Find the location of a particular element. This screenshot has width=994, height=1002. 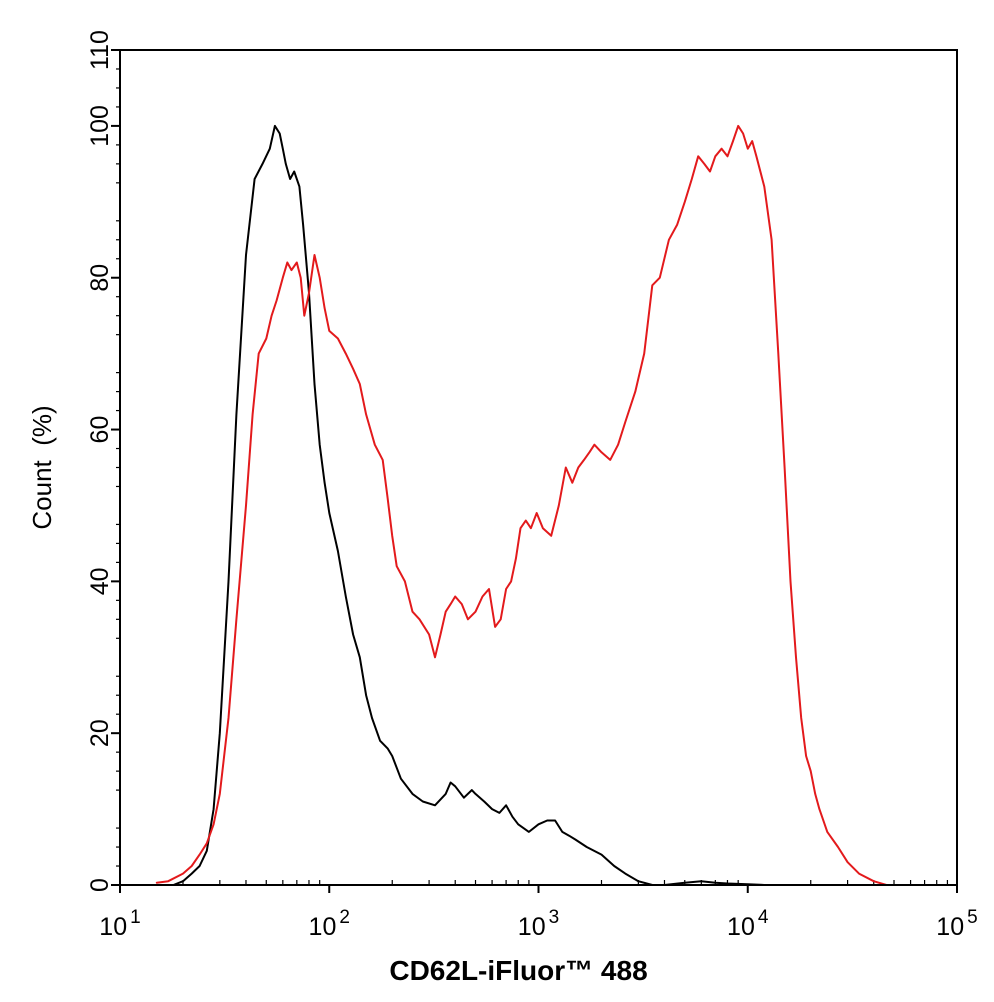

x-tick-label: 10 5 is located at coordinates (956, 924).